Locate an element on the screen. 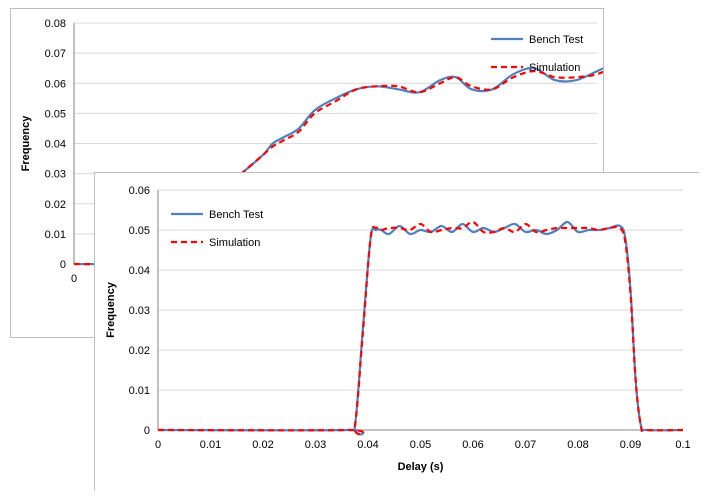 This screenshot has width=704, height=496. x-tick-label: 0.06 is located at coordinates (472, 445).